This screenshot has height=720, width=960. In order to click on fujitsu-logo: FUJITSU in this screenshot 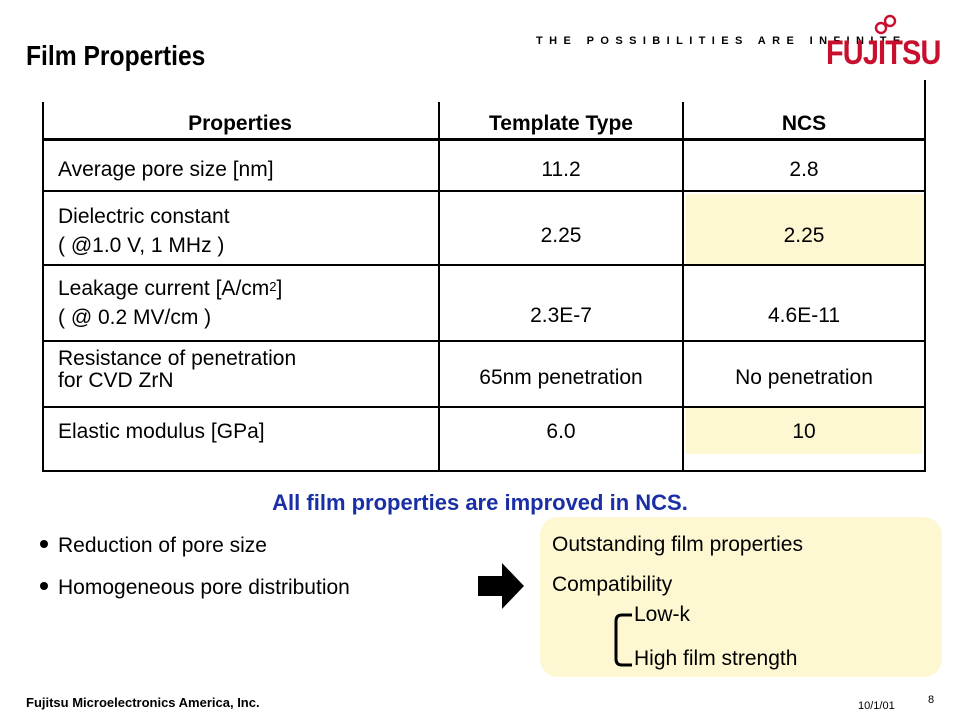, I will do `click(883, 44)`.